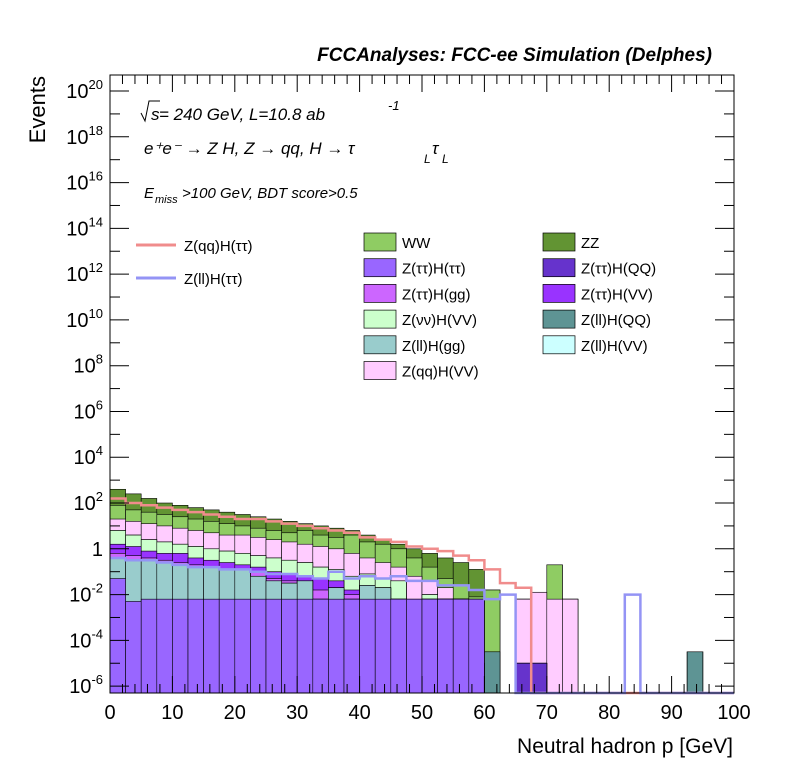  I want to click on y-tick-label: 10⁻², so click(86, 594).